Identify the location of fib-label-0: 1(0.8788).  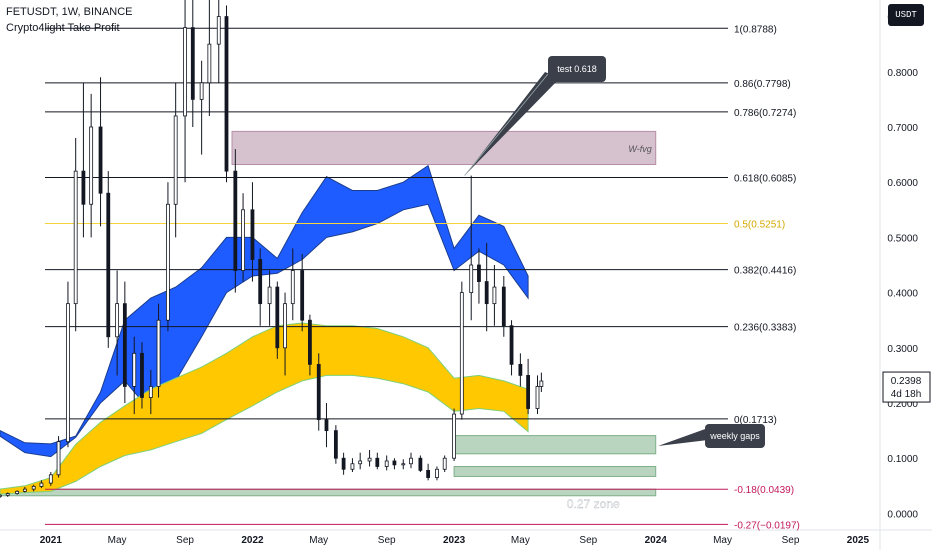
(755, 29).